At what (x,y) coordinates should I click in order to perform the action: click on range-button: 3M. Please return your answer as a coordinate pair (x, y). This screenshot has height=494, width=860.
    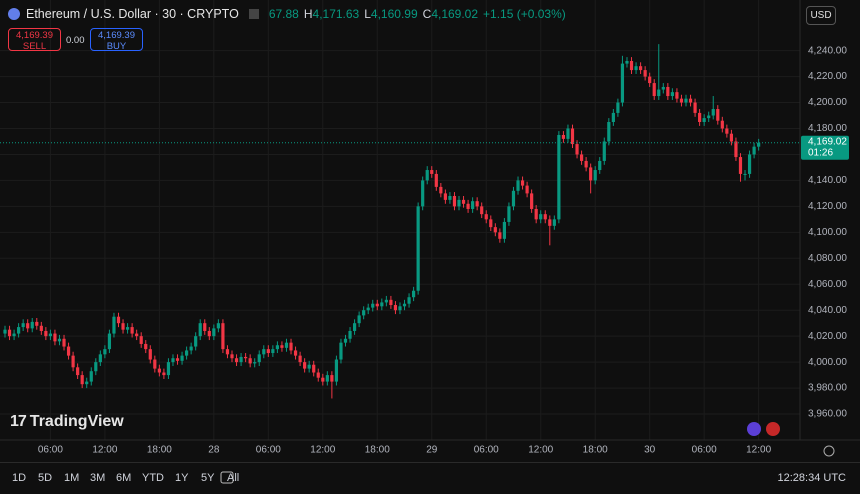
    Looking at the image, I should click on (98, 478).